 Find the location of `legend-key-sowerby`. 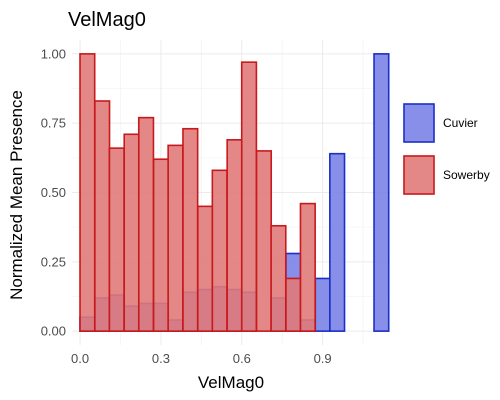

legend-key-sowerby is located at coordinates (419, 175).